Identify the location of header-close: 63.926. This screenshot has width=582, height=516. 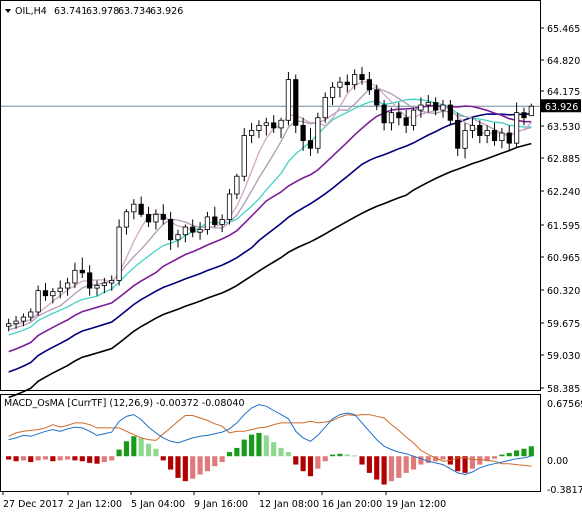
(166, 11).